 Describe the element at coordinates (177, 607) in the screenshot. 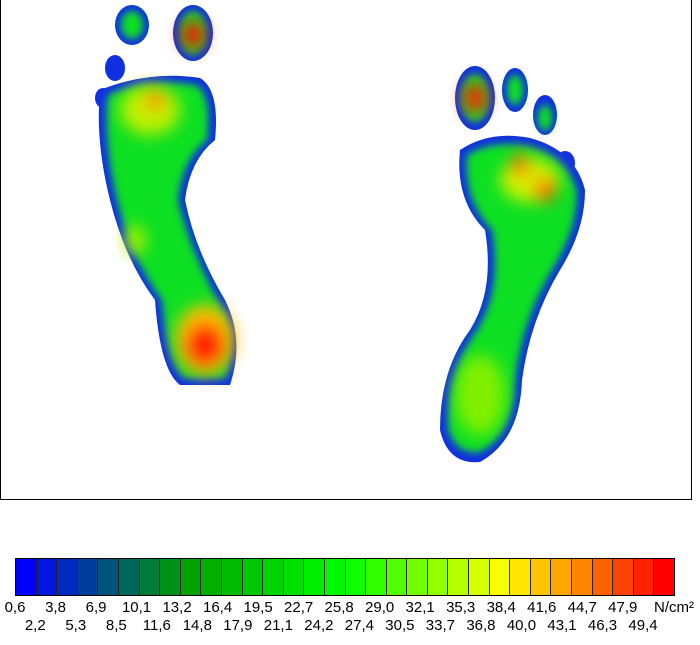

I see `colorbar-tick-label: 13,2` at that location.